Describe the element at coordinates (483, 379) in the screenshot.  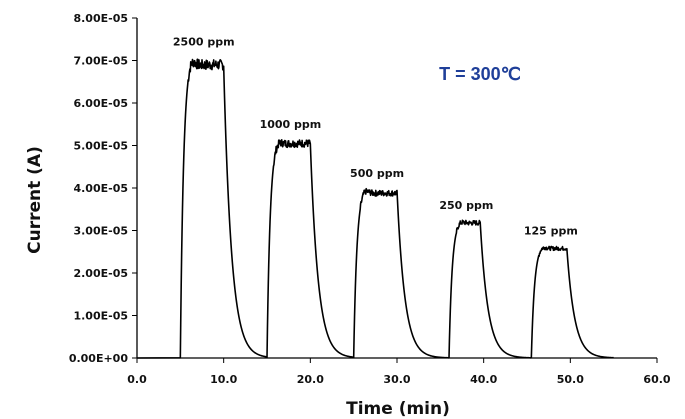
I see `x-tick-label: 40.0` at that location.